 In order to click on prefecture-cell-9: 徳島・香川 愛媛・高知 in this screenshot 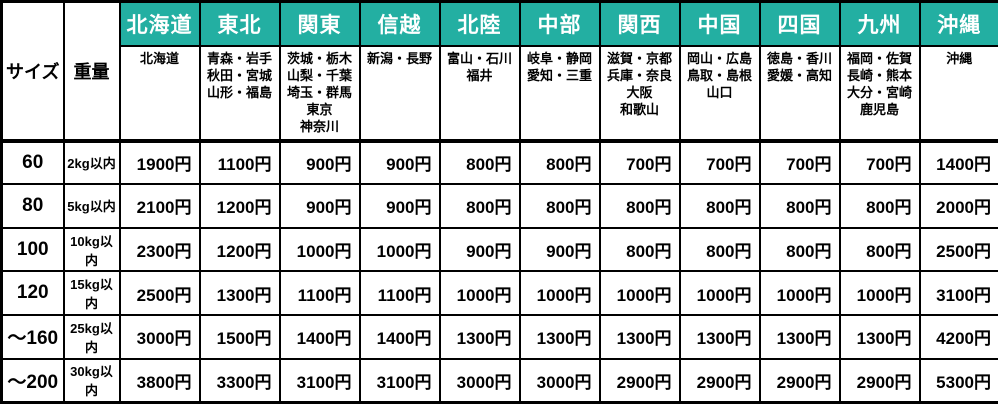, I will do `click(799, 93)`.